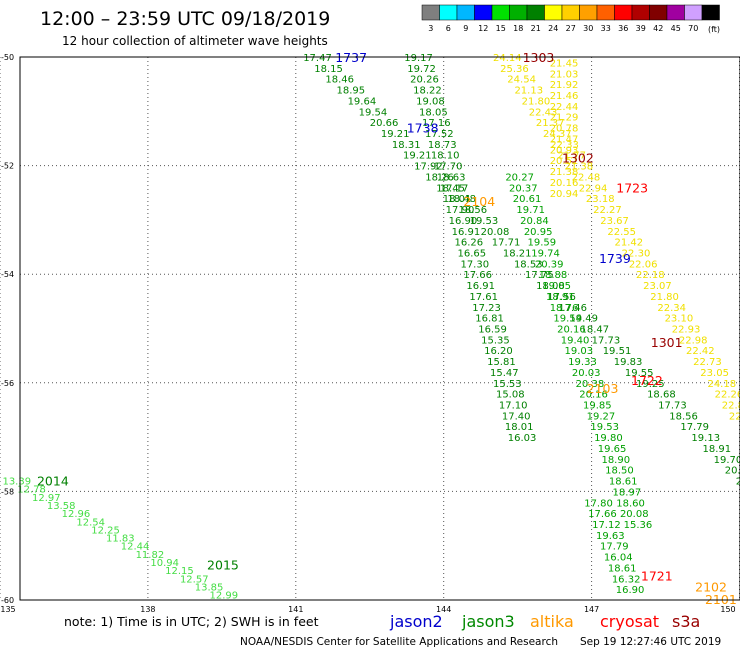 The width and height of the screenshot is (740, 650). Describe the element at coordinates (586, 177) in the screenshot. I see `wave-height-value: 22.48` at that location.